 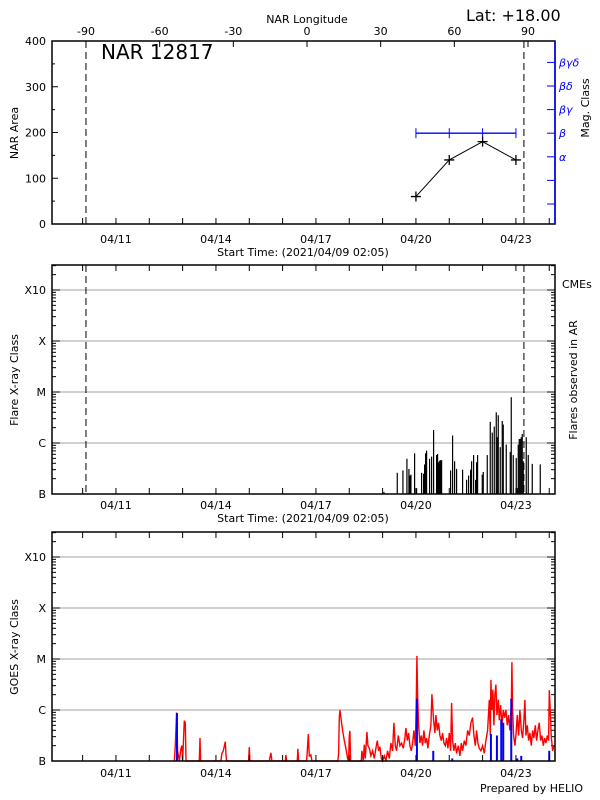 What do you see at coordinates (14, 380) in the screenshot?
I see `y-axis-title: Flare X-ray Class` at bounding box center [14, 380].